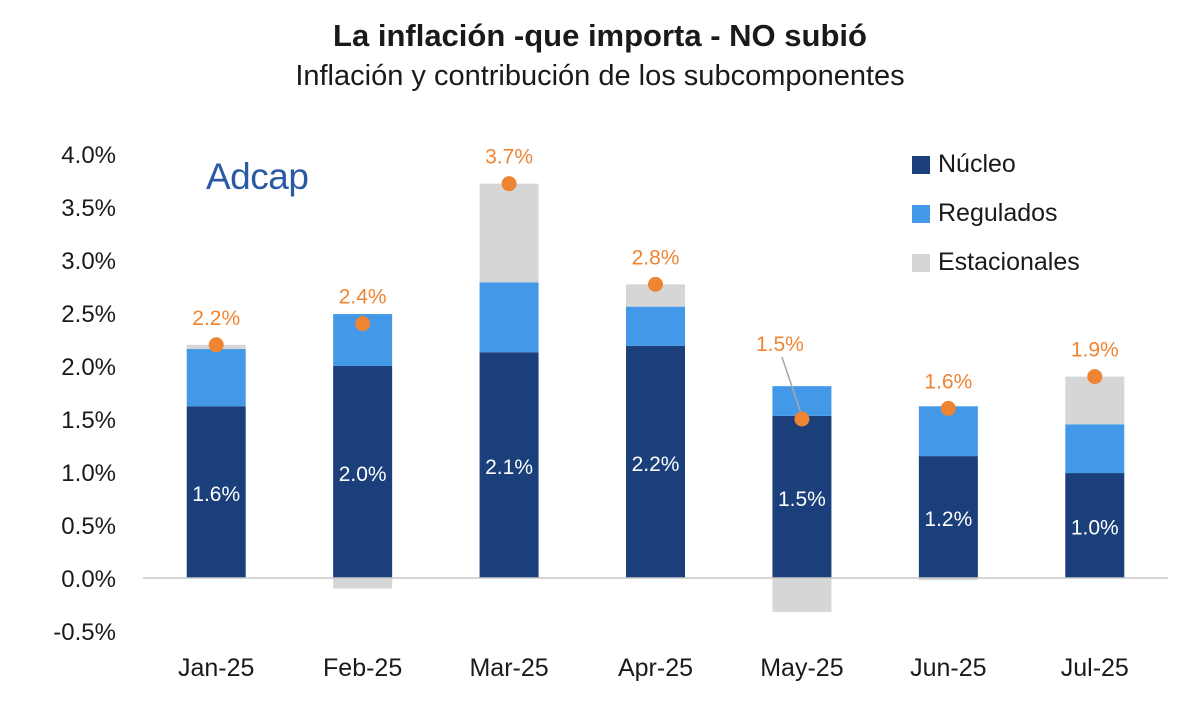 The image size is (1200, 723). I want to click on x-tick-label: Feb-25, so click(362, 668).